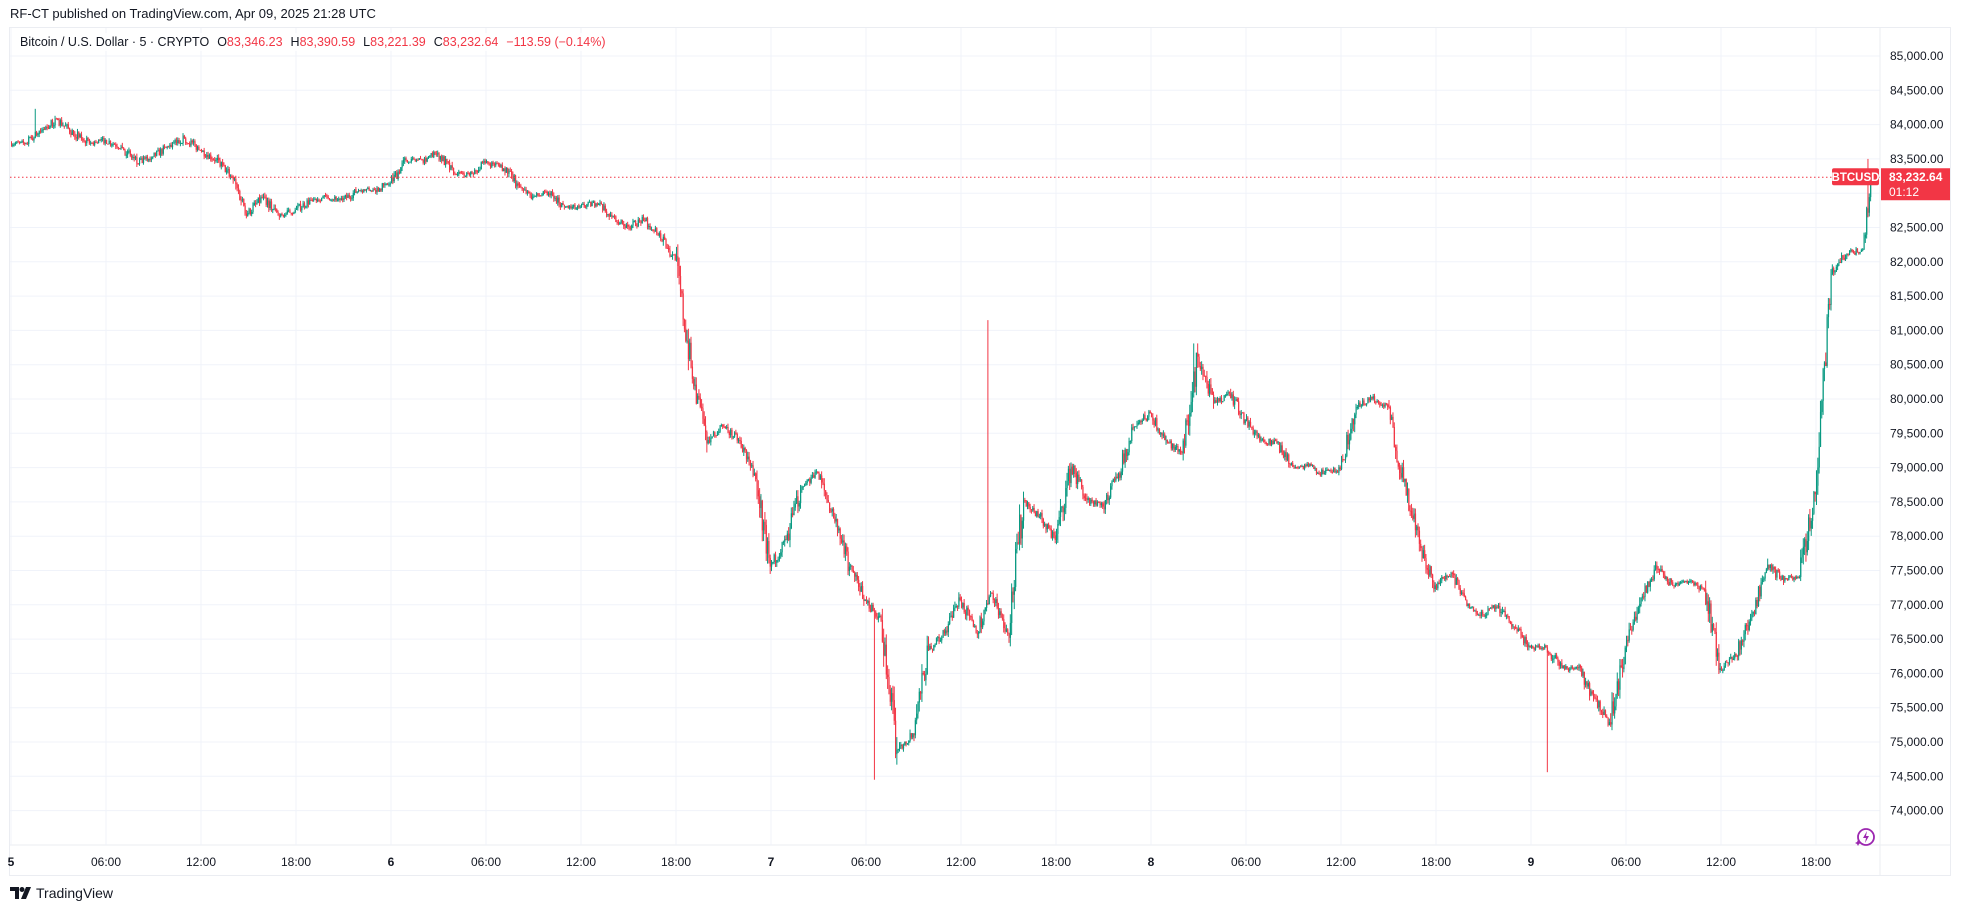  I want to click on price-tick-label: 84,000.00, so click(1917, 125).